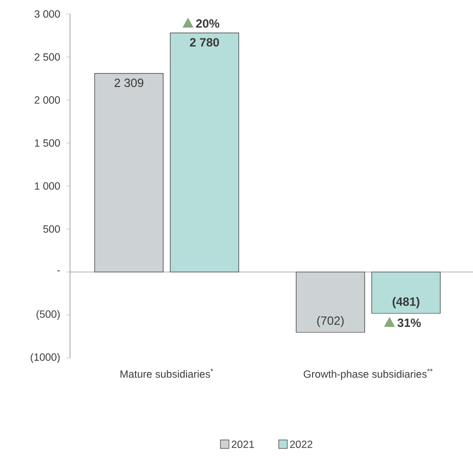 The width and height of the screenshot is (473, 456). What do you see at coordinates (406, 302) in the screenshot?
I see `data-label: (481)` at bounding box center [406, 302].